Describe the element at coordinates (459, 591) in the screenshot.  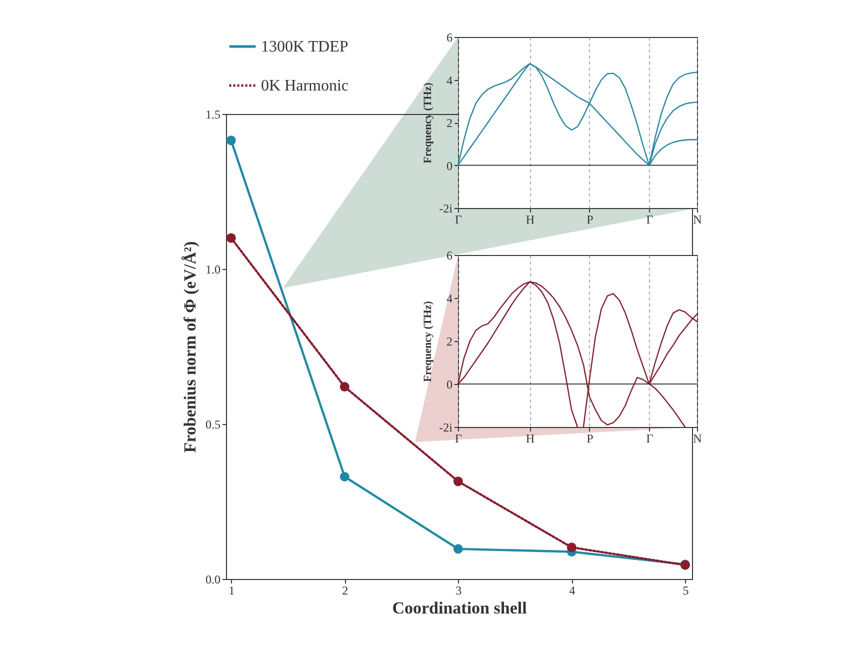
I see `x-tick-label: 3` at that location.